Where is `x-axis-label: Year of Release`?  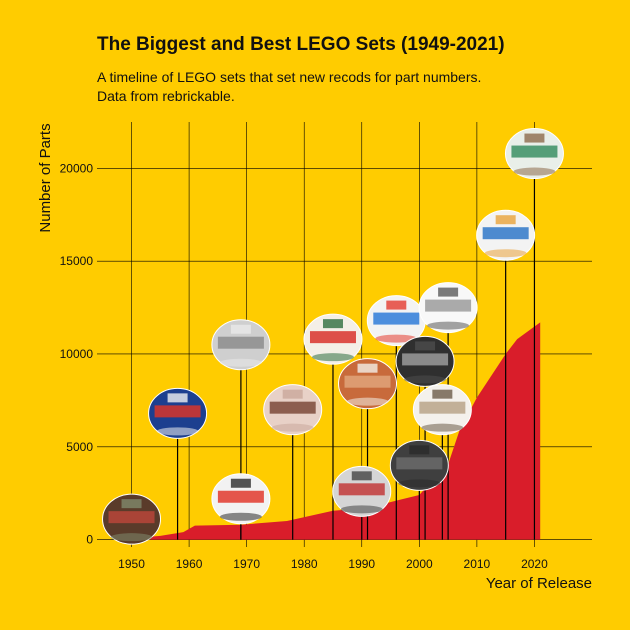
x-axis-label: Year of Release is located at coordinates (539, 583).